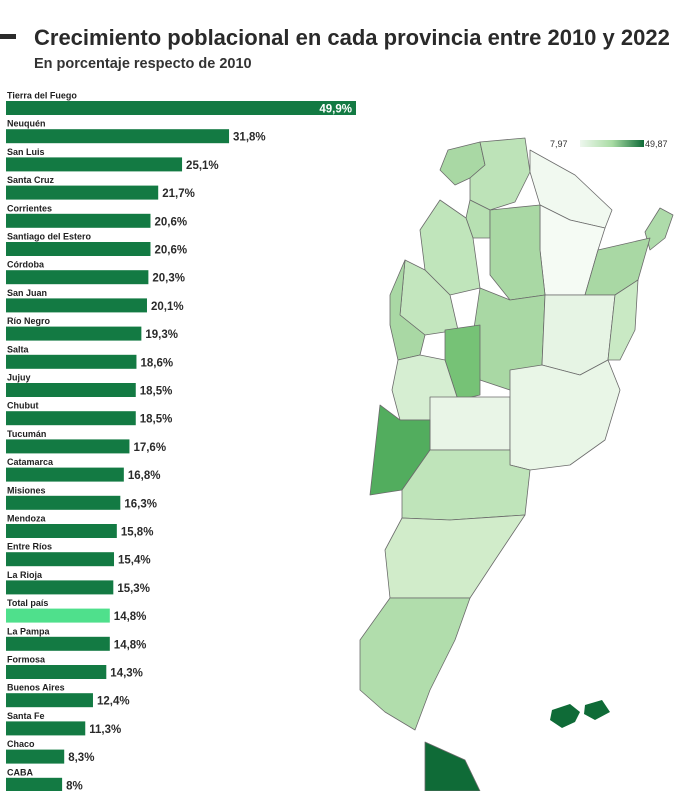 The width and height of the screenshot is (685, 796). Describe the element at coordinates (455, 556) in the screenshot. I see `map-chubut` at that location.